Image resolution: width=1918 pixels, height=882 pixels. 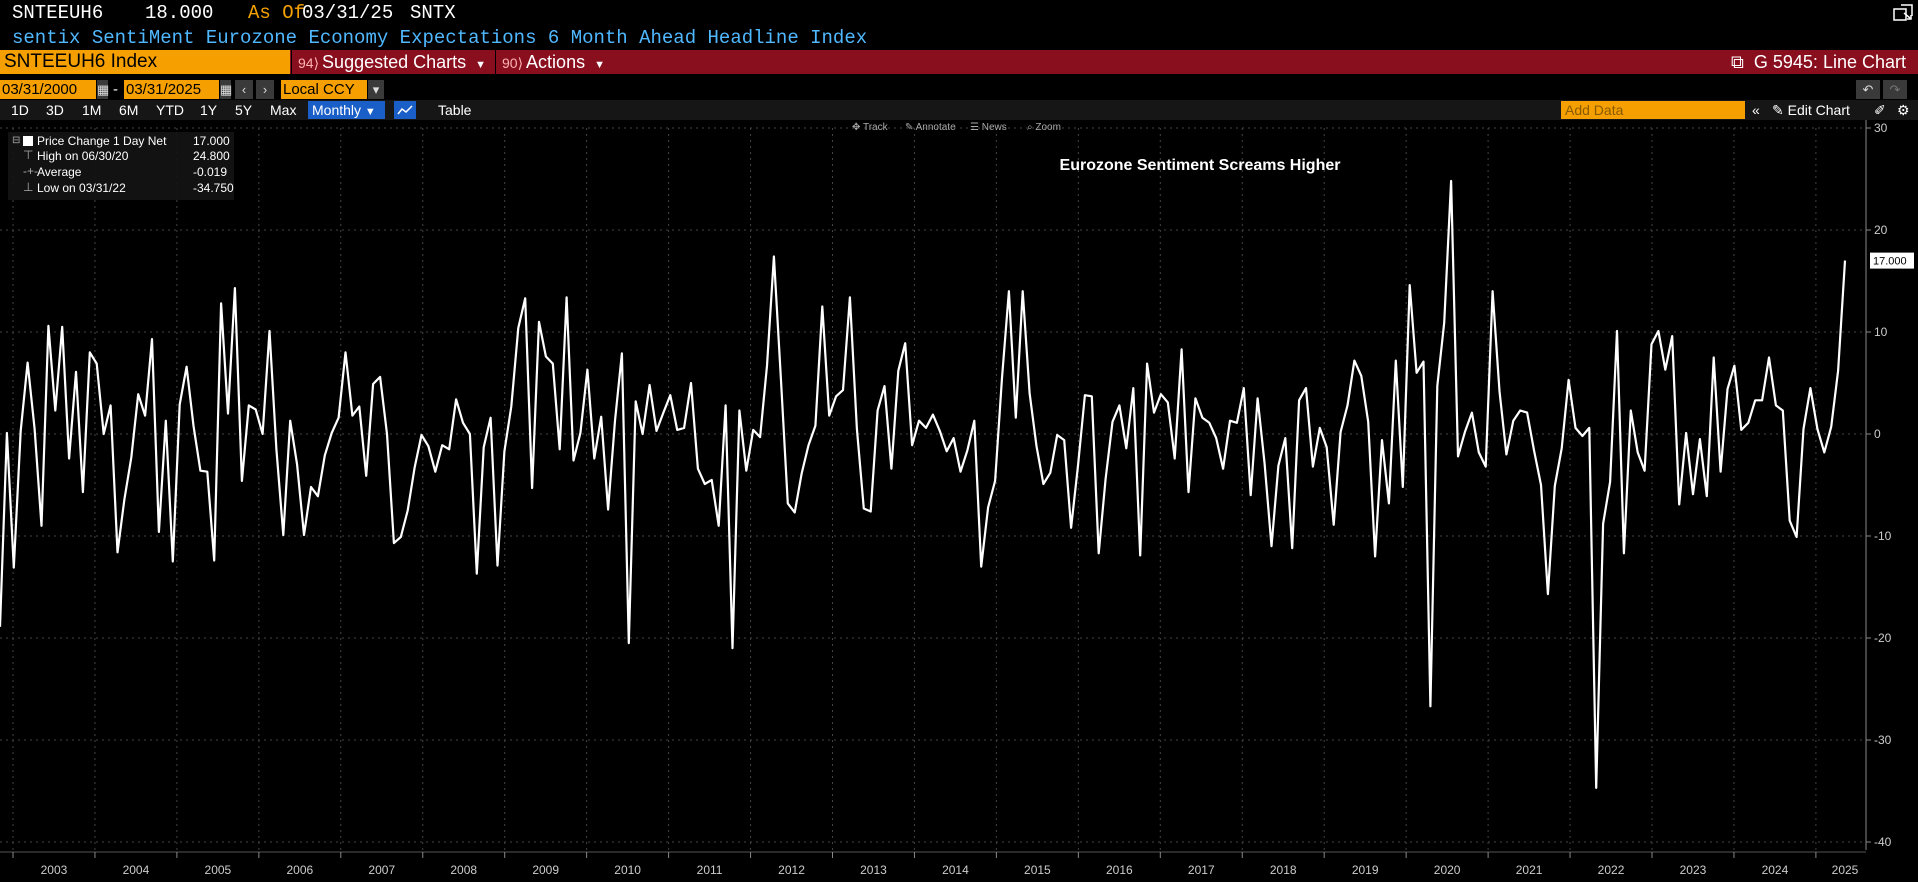 What do you see at coordinates (791, 870) in the screenshot?
I see `x-tick-label: 2012` at bounding box center [791, 870].